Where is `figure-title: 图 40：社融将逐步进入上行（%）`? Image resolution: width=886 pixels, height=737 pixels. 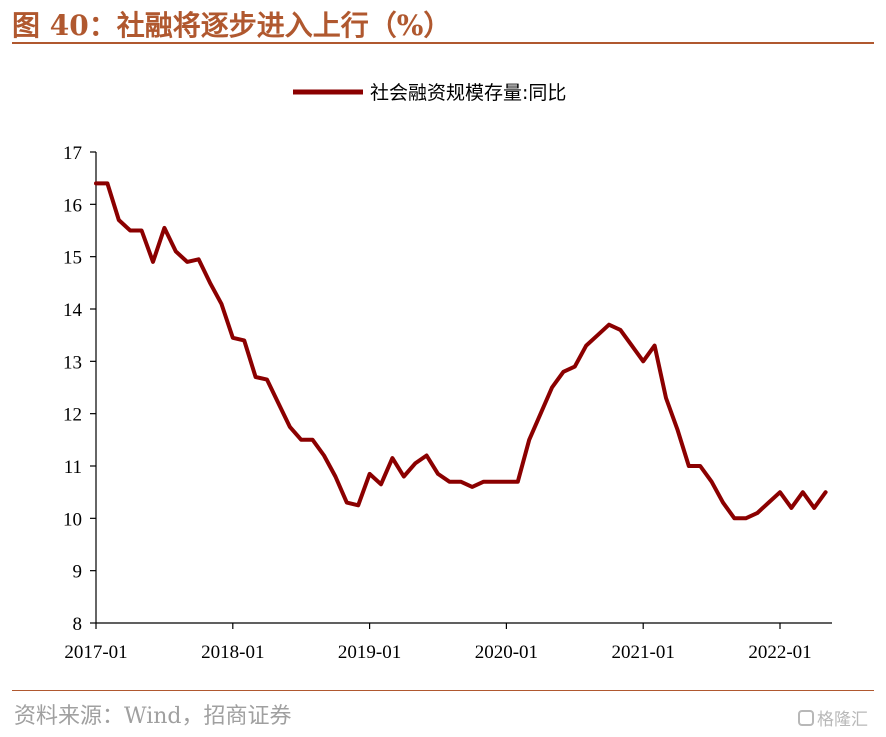
figure-title: 图 40：社融将逐步进入上行（%） is located at coordinates (232, 25).